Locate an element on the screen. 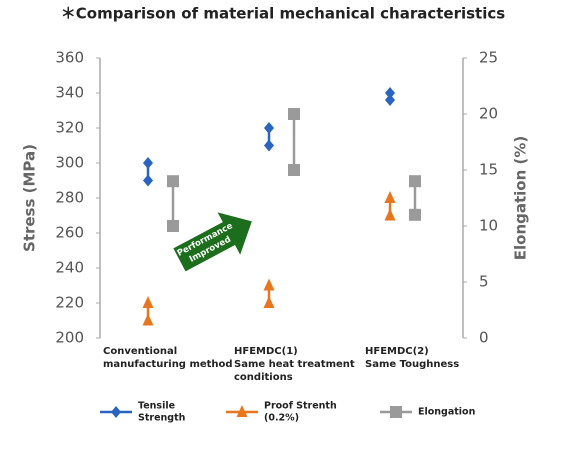 Image resolution: width=563 pixels, height=456 pixels. category-label: HFEMDC(1) is located at coordinates (266, 351).